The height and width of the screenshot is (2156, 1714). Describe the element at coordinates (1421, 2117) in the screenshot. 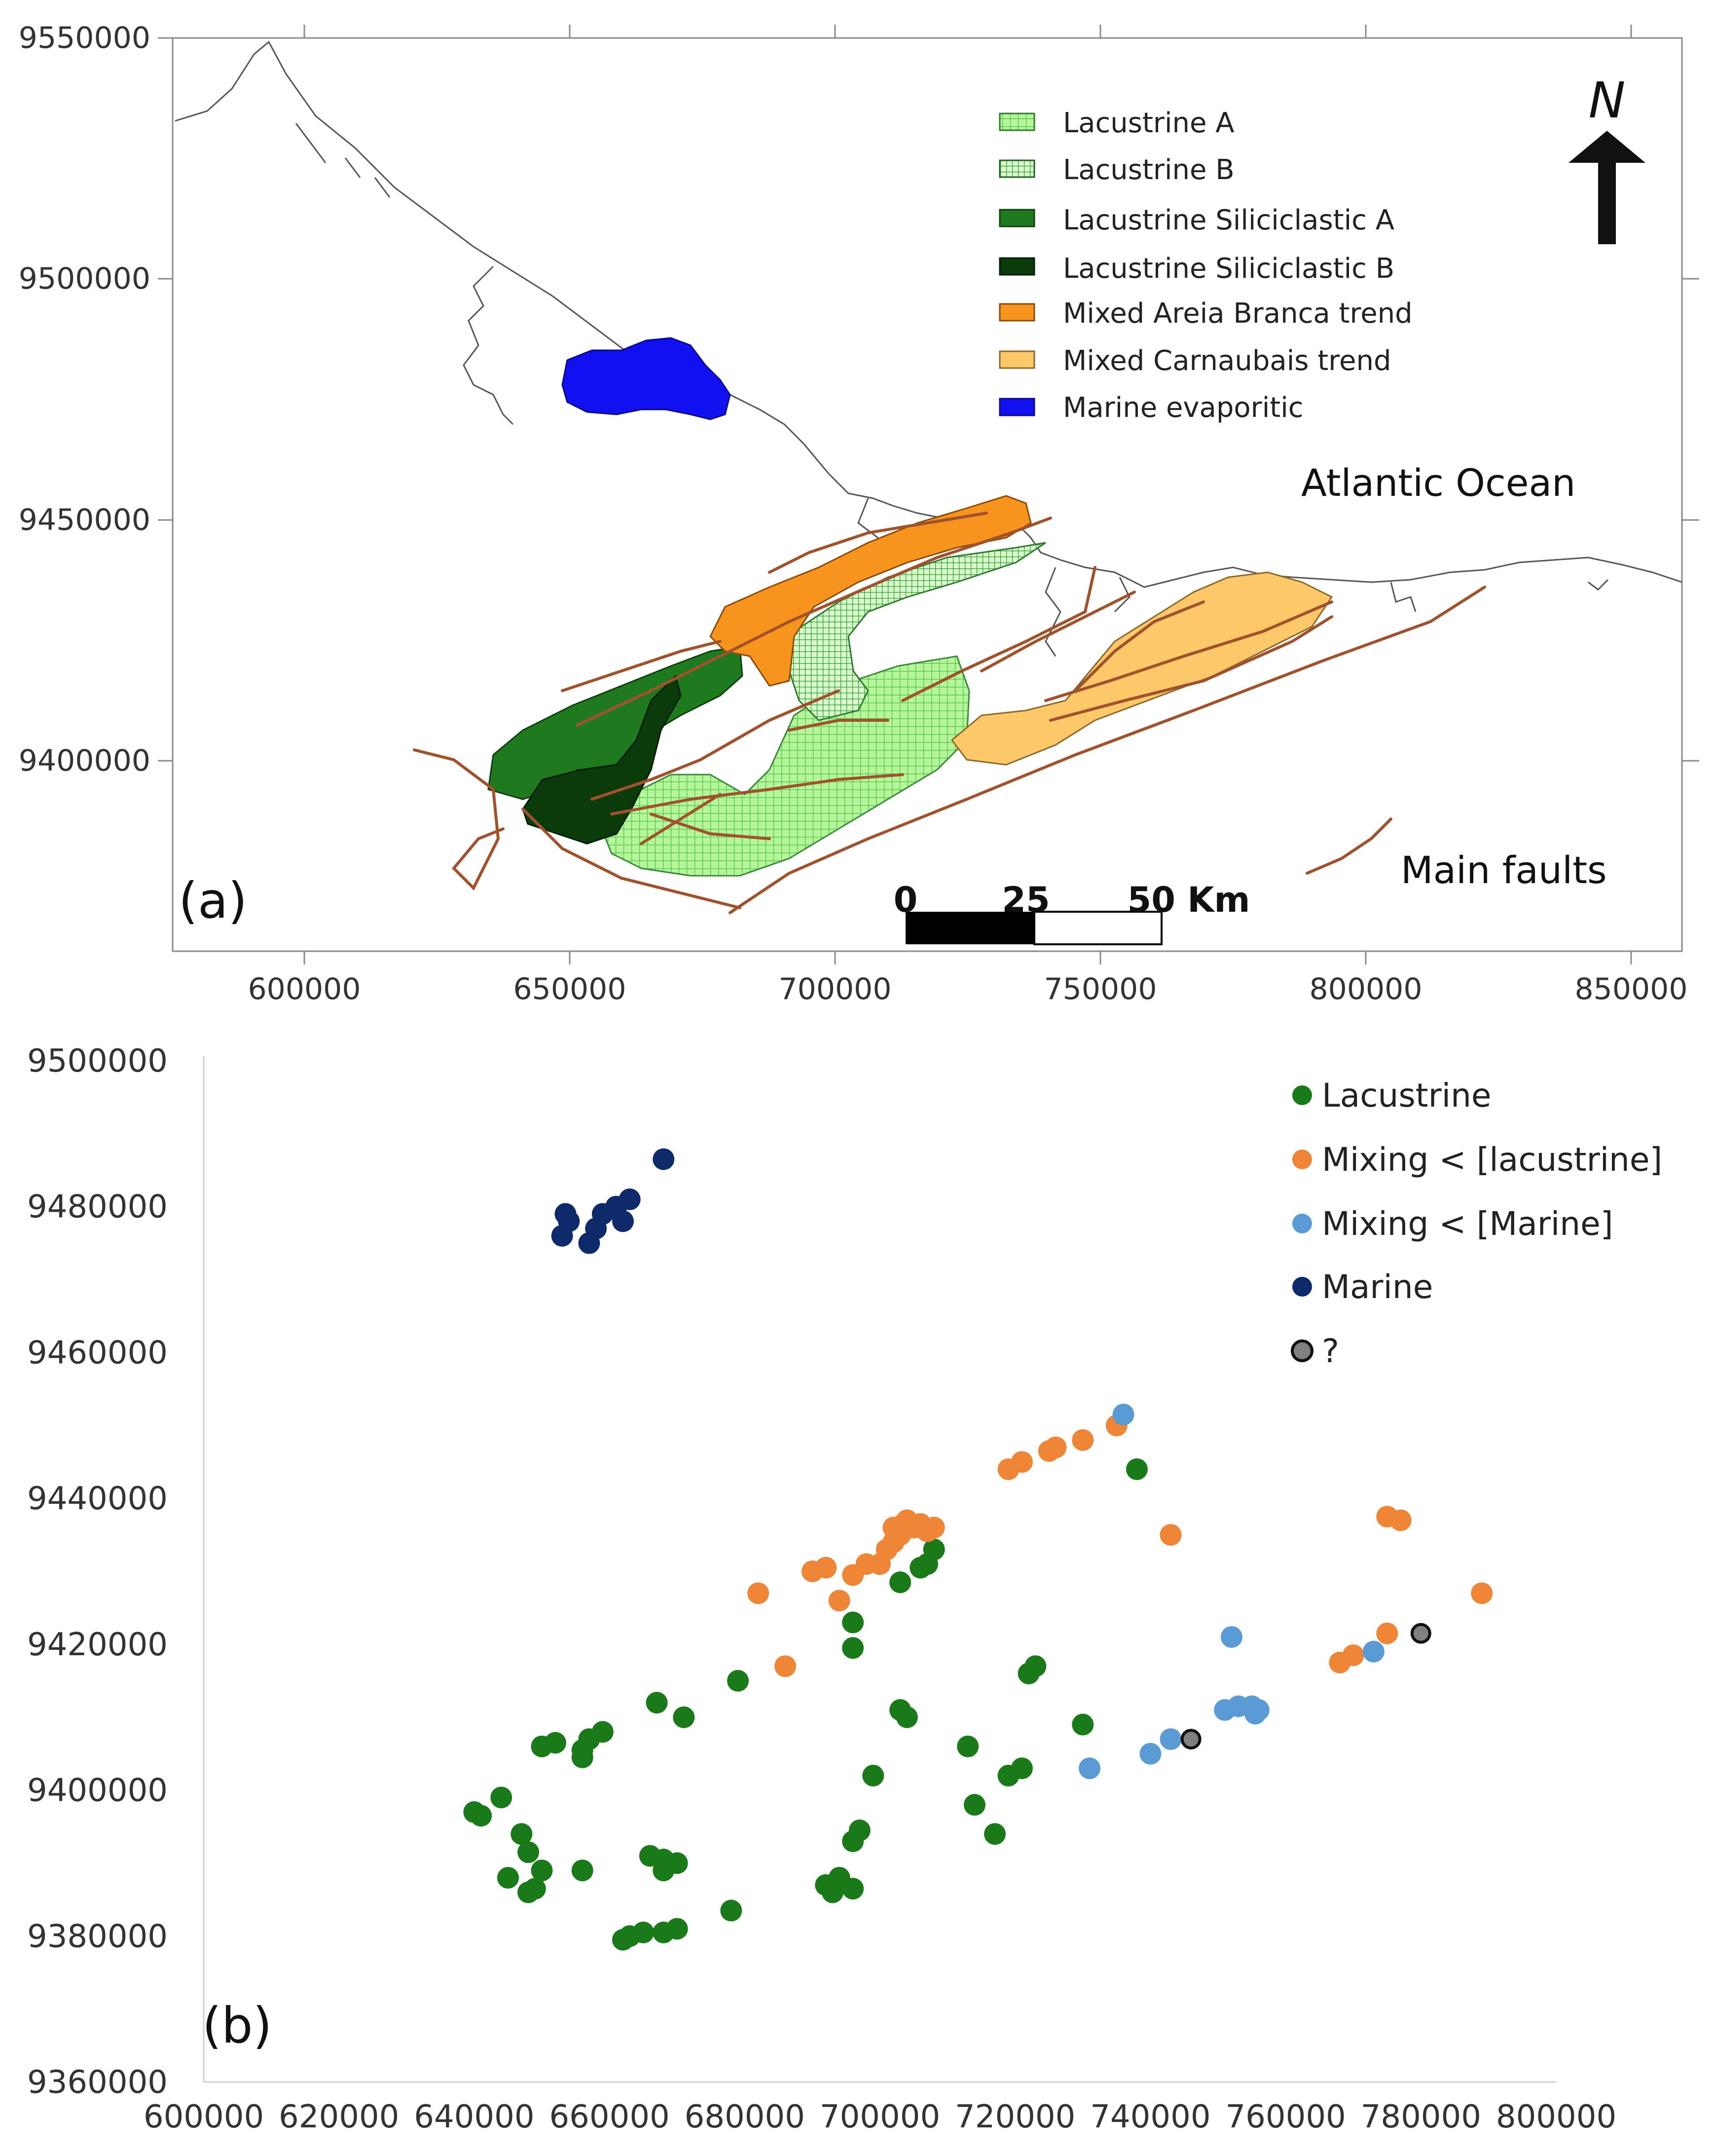

I see `x-tick-label: 780000` at that location.